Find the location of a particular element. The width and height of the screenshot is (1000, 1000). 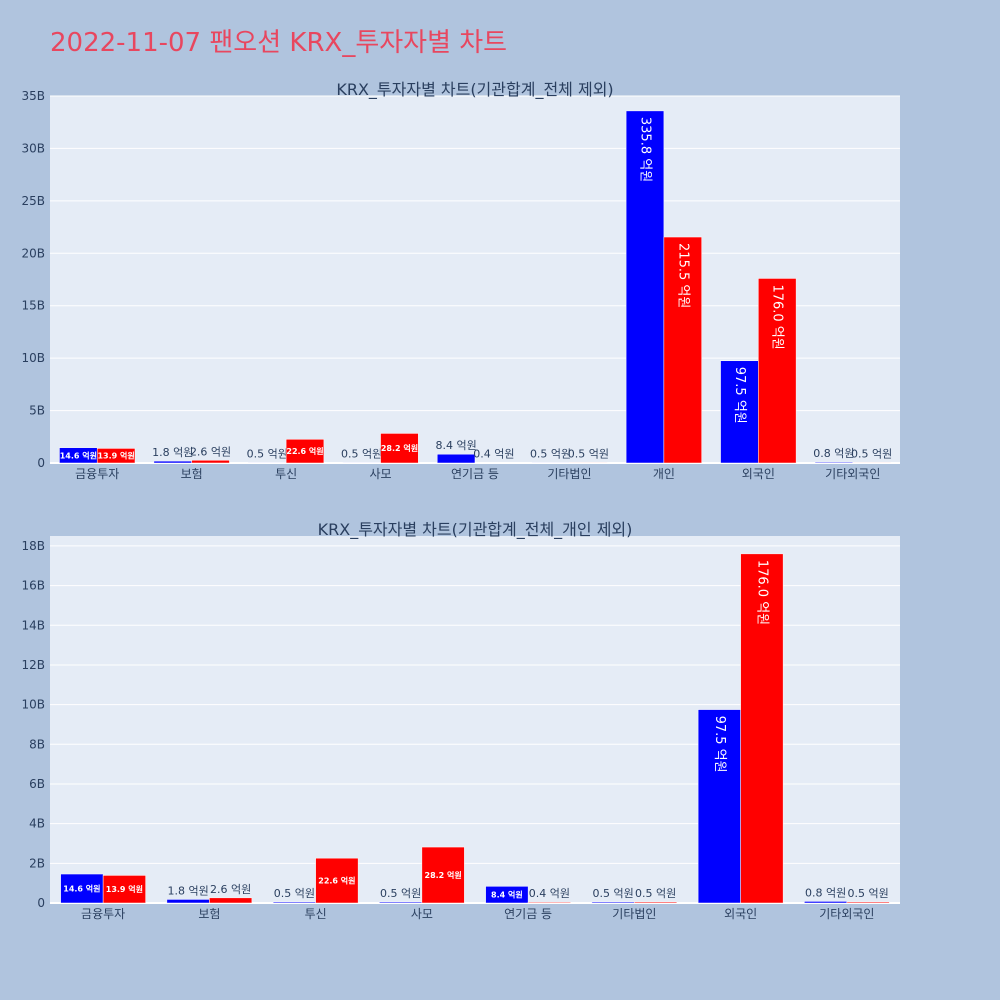

y-tick-label: 20B is located at coordinates (33, 253).